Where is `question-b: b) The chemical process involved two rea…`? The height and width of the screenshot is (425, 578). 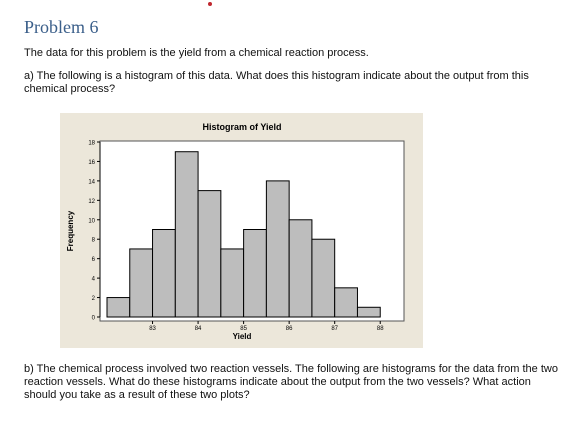 question-b: b) The chemical process involved two rea… is located at coordinates (291, 382).